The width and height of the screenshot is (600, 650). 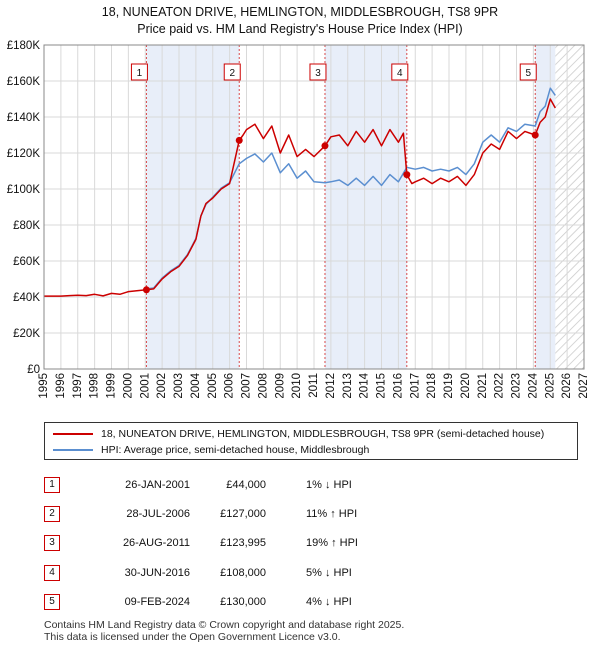 What do you see at coordinates (24, 118) in the screenshot?
I see `y-tick-label: £140K` at bounding box center [24, 118].